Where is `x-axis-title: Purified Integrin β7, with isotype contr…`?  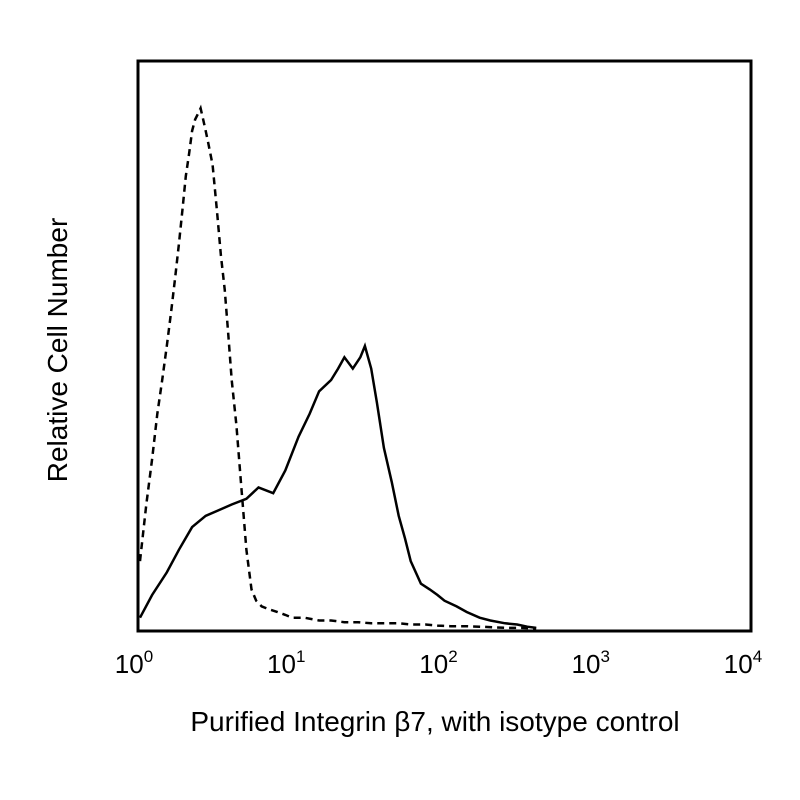 x-axis-title: Purified Integrin β7, with isotype contr… is located at coordinates (434, 721).